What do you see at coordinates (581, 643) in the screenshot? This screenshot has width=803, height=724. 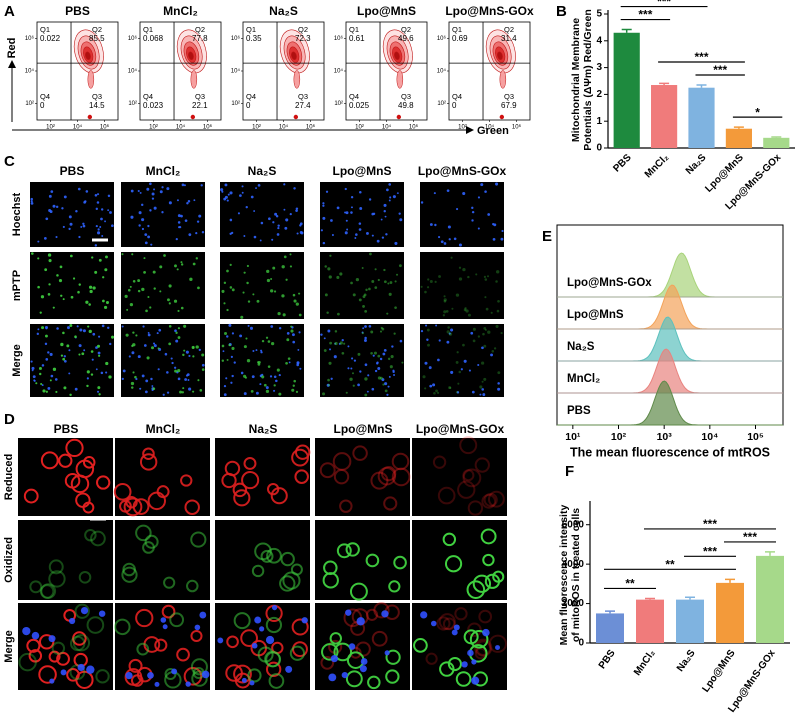 I see `y-tick-label: 0` at bounding box center [581, 643].